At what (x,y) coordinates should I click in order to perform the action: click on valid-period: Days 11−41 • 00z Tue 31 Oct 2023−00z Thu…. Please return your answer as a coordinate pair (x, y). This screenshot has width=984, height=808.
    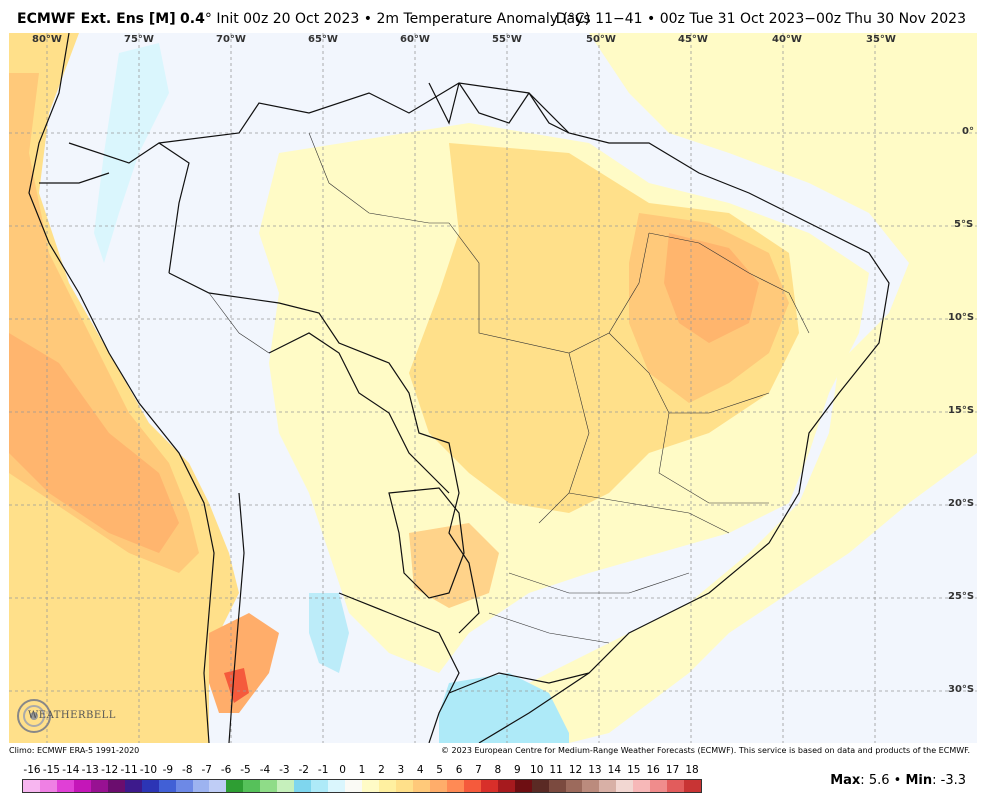
    Looking at the image, I should click on (761, 19).